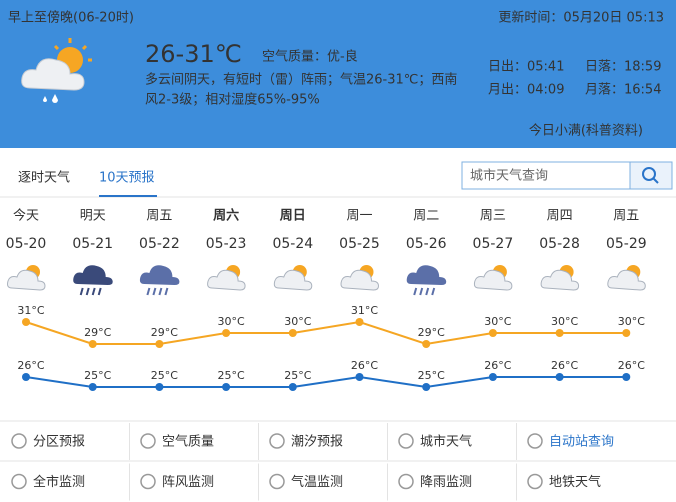 This screenshot has height=502, width=676. What do you see at coordinates (575, 482) in the screenshot?
I see `link: 地铁天气` at bounding box center [575, 482].